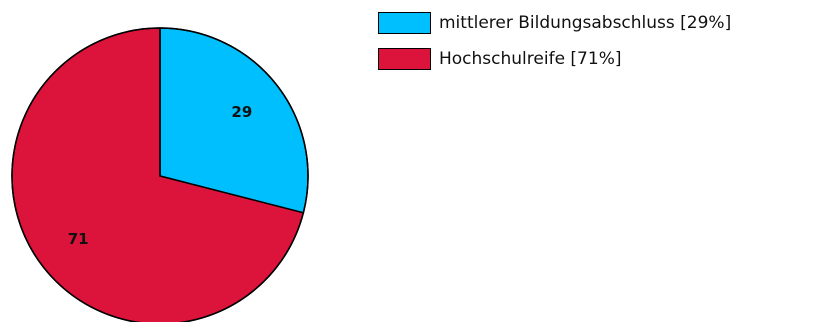 This screenshot has width=823, height=322. What do you see at coordinates (404, 59) in the screenshot?
I see `legend-swatch-hochschulreife` at bounding box center [404, 59].